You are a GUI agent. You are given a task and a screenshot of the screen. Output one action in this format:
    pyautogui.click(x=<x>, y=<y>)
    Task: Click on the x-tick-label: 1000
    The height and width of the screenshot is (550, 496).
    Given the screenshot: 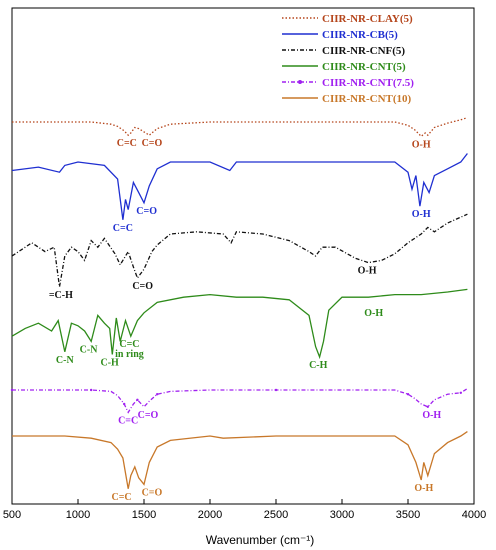 What is the action you would take?
    pyautogui.click(x=78, y=515)
    